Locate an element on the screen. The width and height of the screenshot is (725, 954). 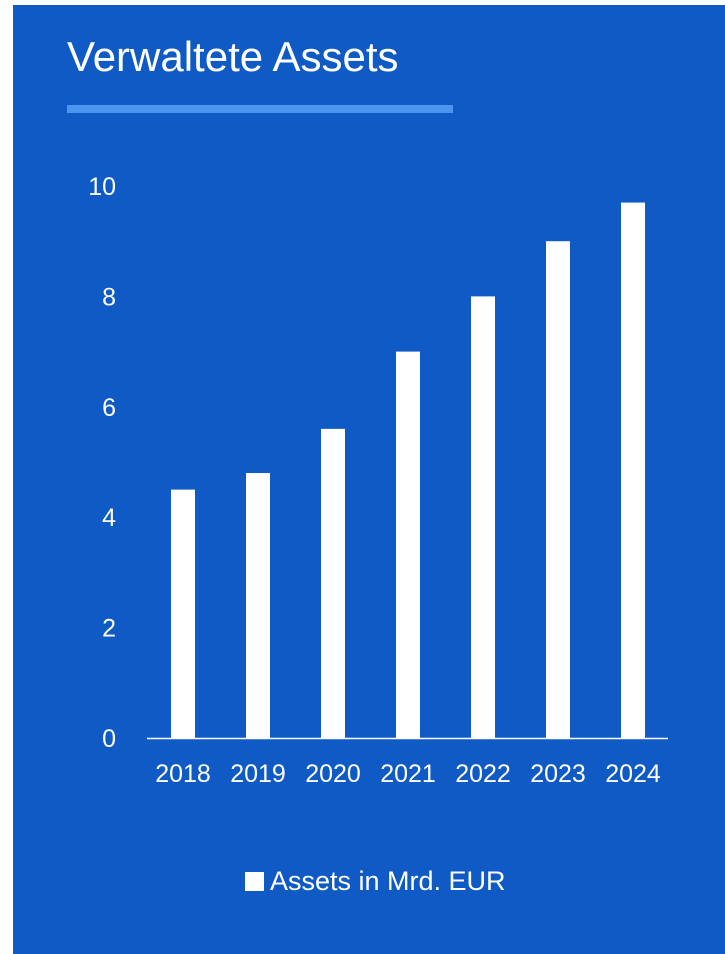
x-tick-label: 2022 is located at coordinates (483, 774).